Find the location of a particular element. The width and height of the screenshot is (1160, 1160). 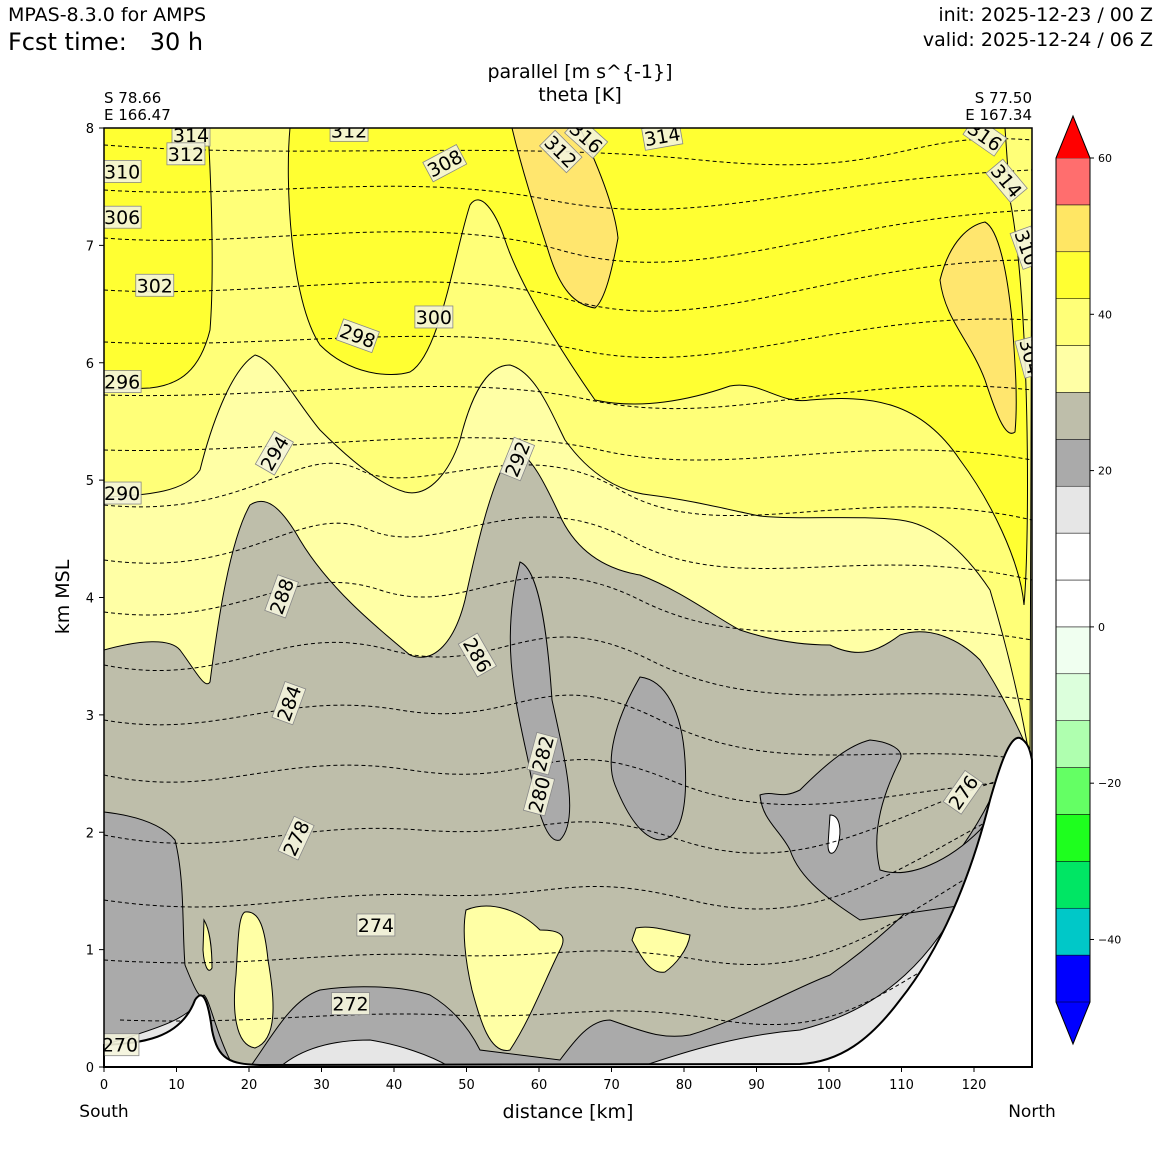

theta-label-text: 274 is located at coordinates (376, 926).